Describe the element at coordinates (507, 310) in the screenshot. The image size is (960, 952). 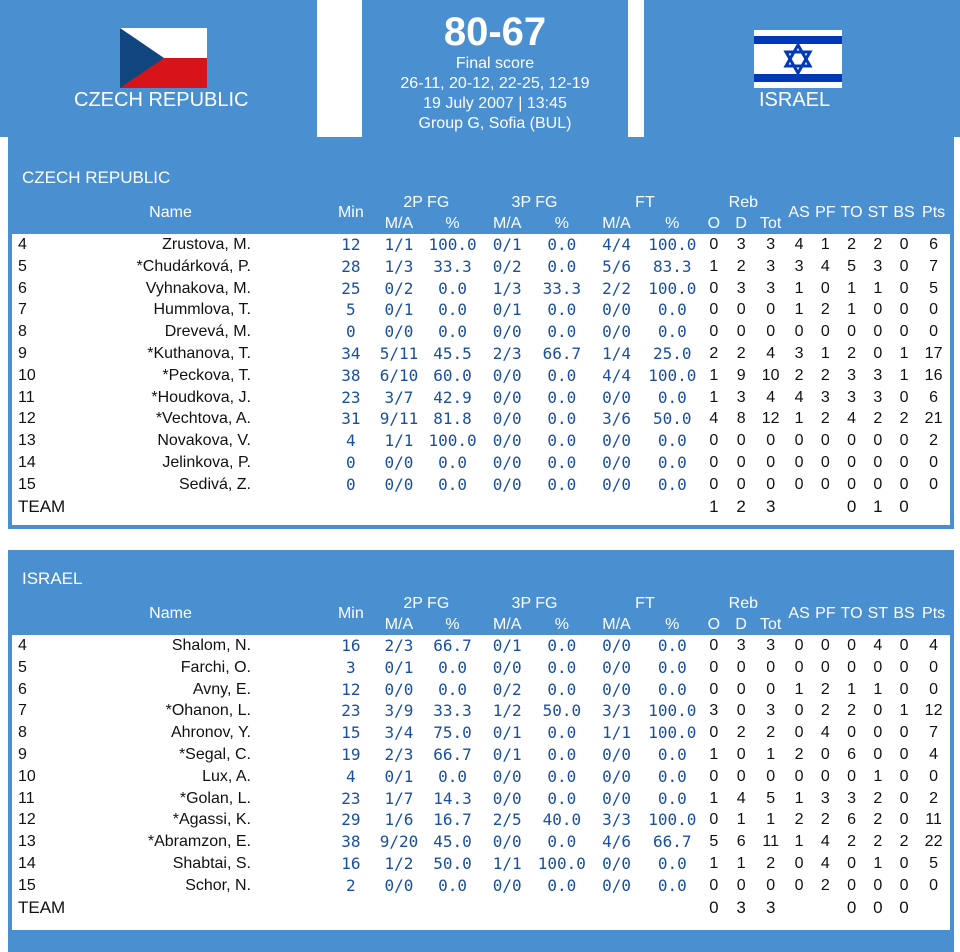
I see `stat-cell: 0/1` at that location.